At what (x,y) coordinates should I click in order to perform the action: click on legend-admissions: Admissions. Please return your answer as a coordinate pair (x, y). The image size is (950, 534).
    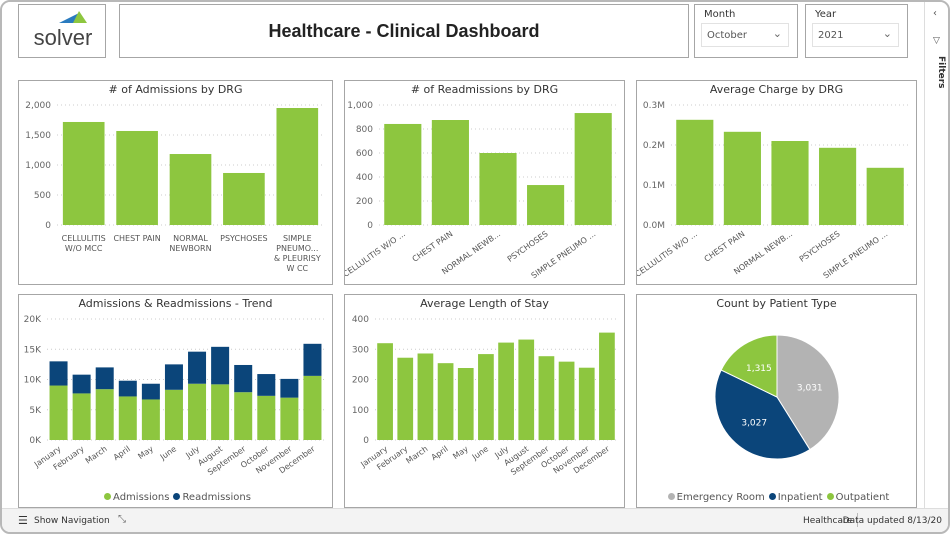
    Looking at the image, I should click on (141, 497).